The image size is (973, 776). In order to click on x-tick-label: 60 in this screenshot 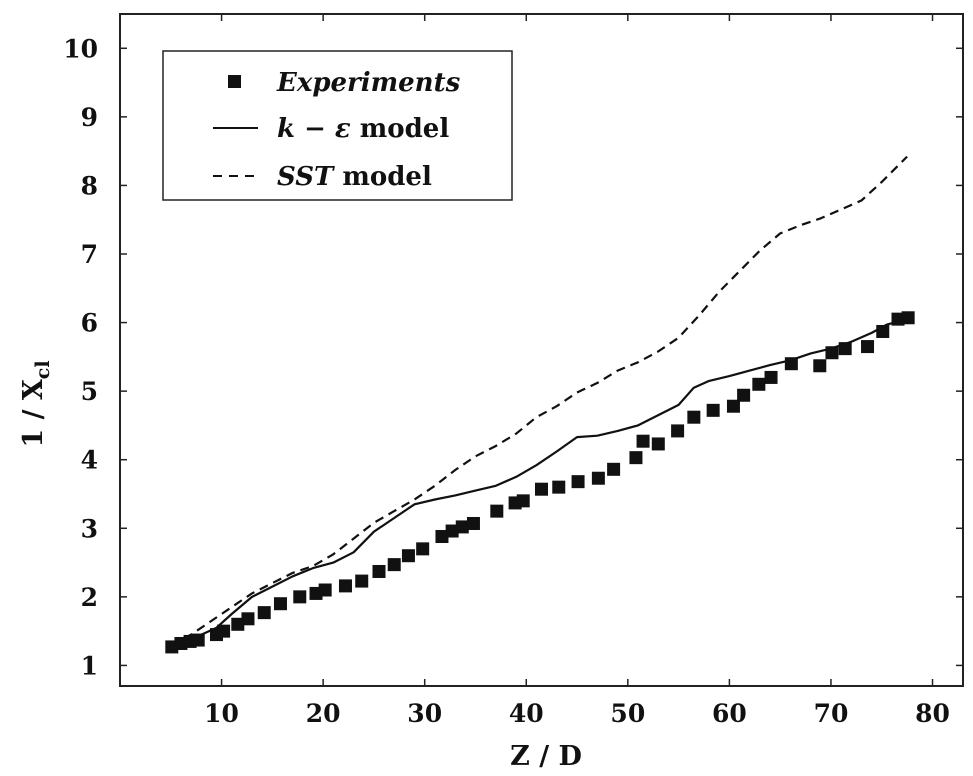, I will do `click(729, 713)`.